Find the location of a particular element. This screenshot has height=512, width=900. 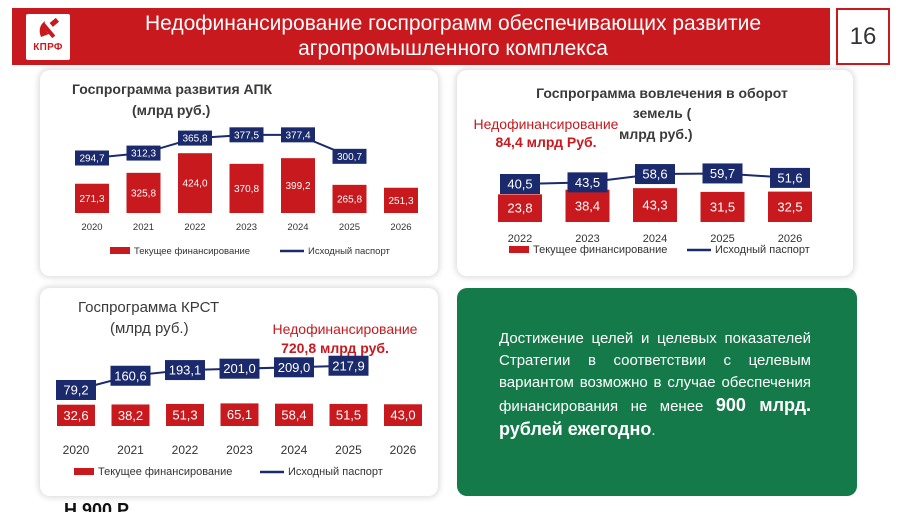

bar-value-label: 23,8 is located at coordinates (519, 208).